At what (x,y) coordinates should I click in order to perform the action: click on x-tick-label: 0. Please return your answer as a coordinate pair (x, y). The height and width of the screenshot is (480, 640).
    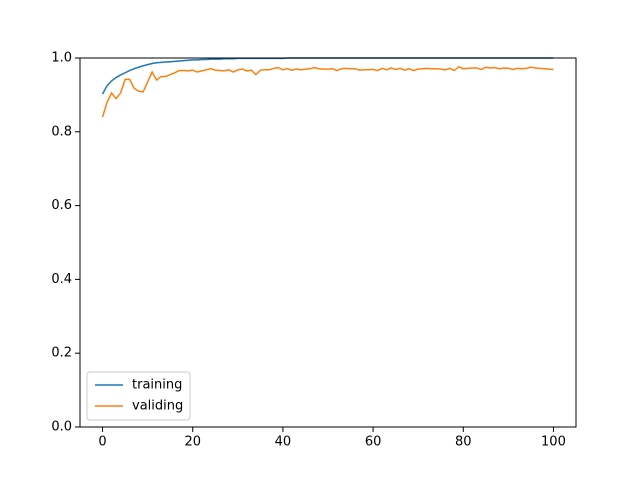
    Looking at the image, I should click on (102, 442).